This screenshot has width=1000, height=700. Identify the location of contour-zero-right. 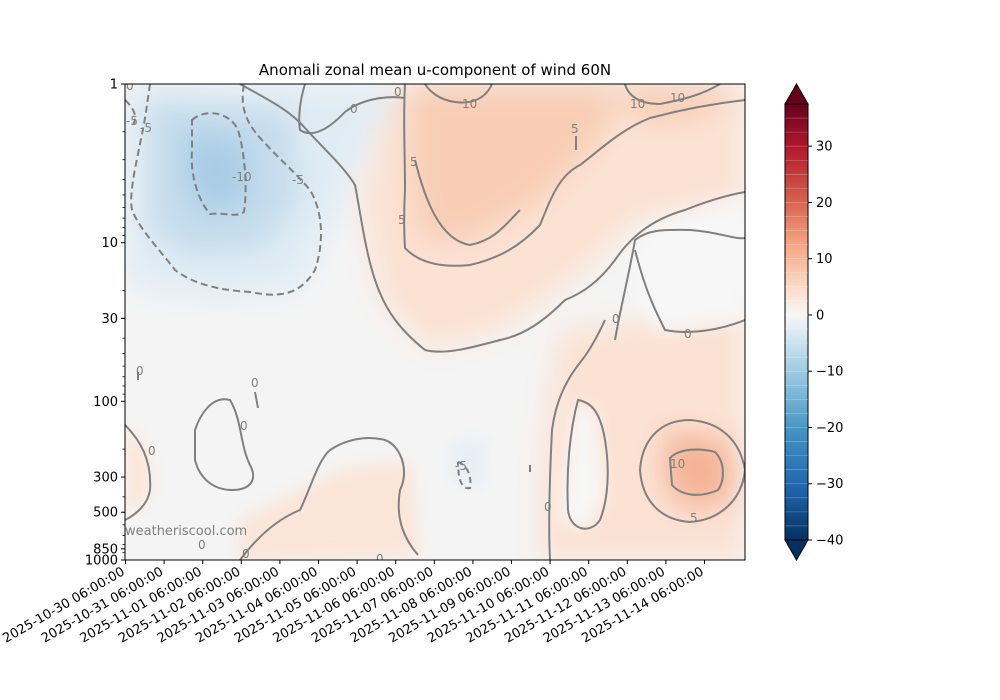
(679, 284).